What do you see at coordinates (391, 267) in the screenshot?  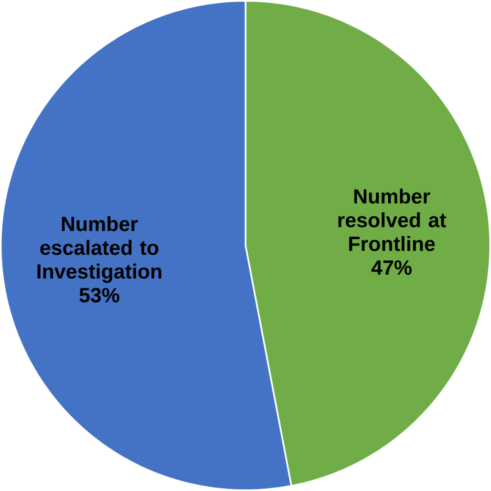 I see `data-label: 47%` at bounding box center [391, 267].